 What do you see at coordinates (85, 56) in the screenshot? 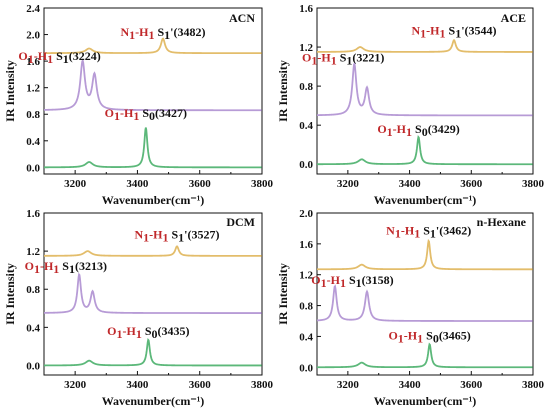
I see `peak-wavenumber: (3224)` at bounding box center [85, 56].